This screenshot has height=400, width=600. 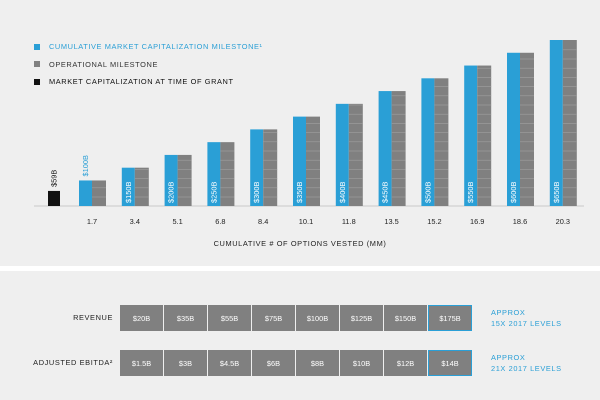 I want to click on x-tick-label: 11.8, so click(x=349, y=221).